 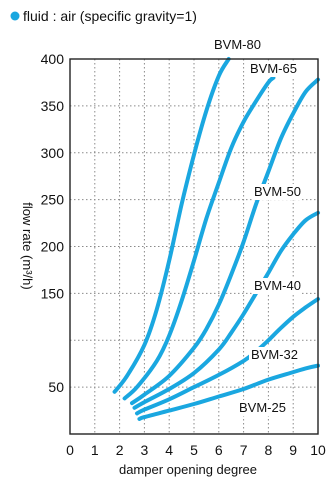 What do you see at coordinates (244, 450) in the screenshot?
I see `x-tick-label: 7` at bounding box center [244, 450].